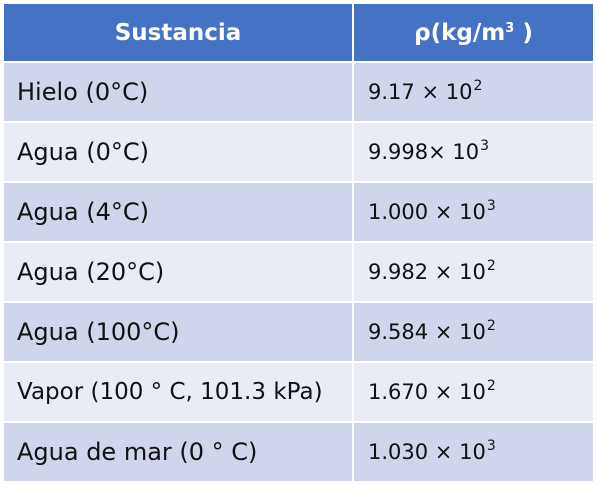 The image size is (597, 492). I want to click on density-mantissa: 9.982, so click(398, 272).